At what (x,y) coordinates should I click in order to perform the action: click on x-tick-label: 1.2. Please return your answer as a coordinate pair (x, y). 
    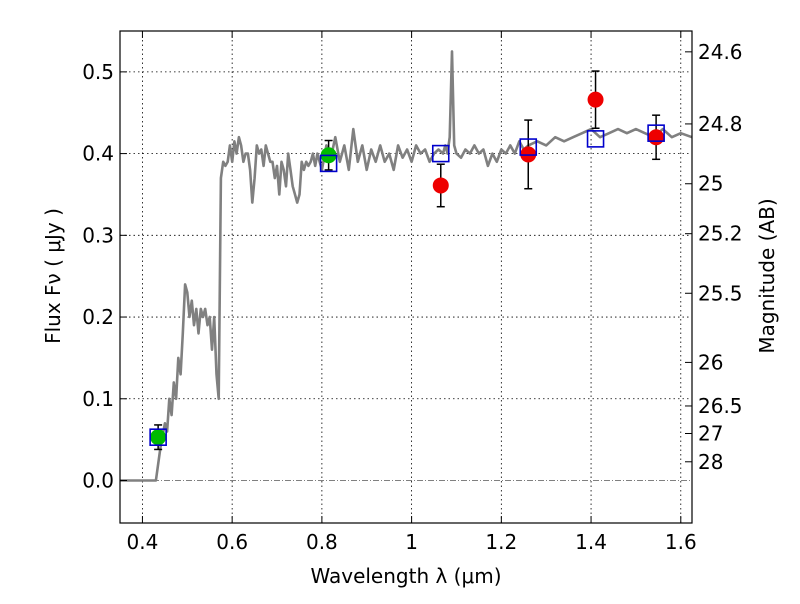
    Looking at the image, I should click on (501, 542).